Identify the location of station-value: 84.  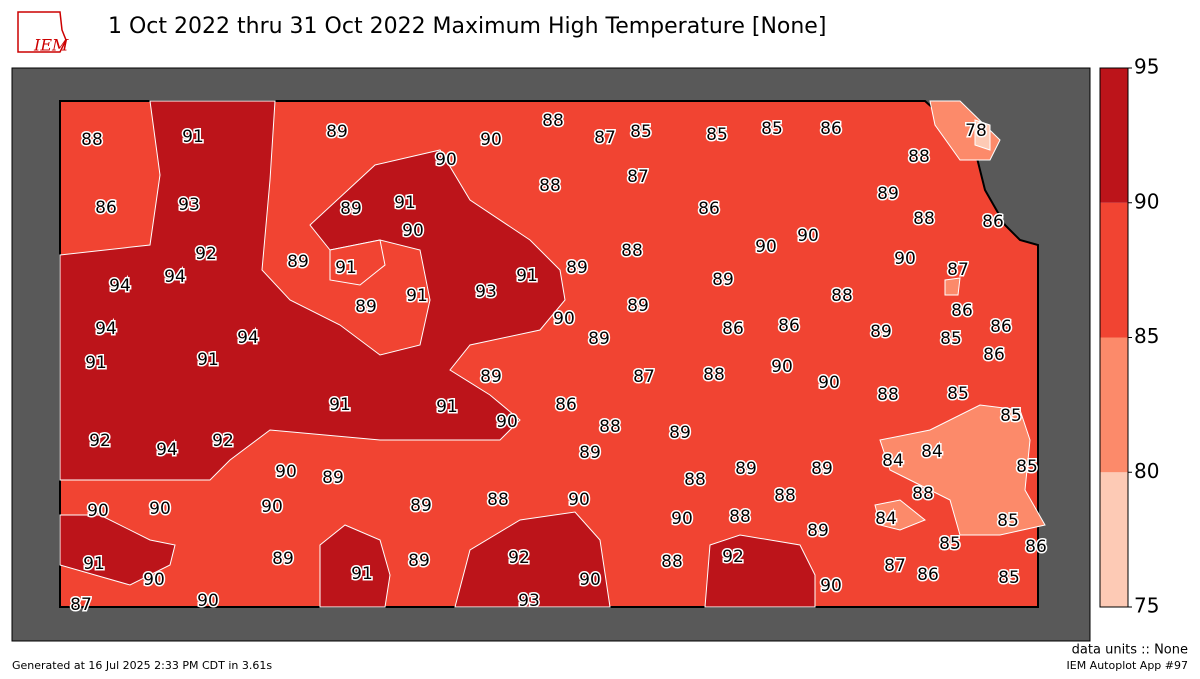
(893, 461).